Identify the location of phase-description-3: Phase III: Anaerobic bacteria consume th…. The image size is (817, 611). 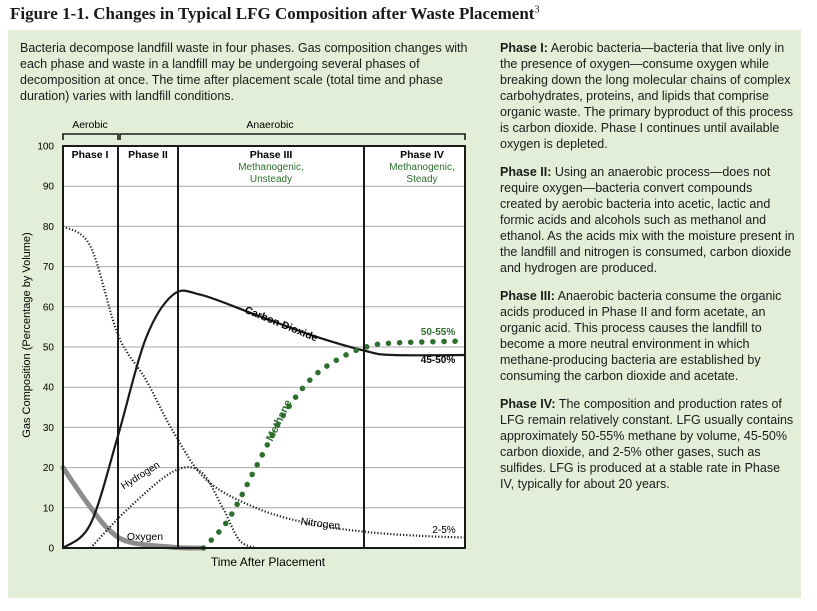
(648, 336).